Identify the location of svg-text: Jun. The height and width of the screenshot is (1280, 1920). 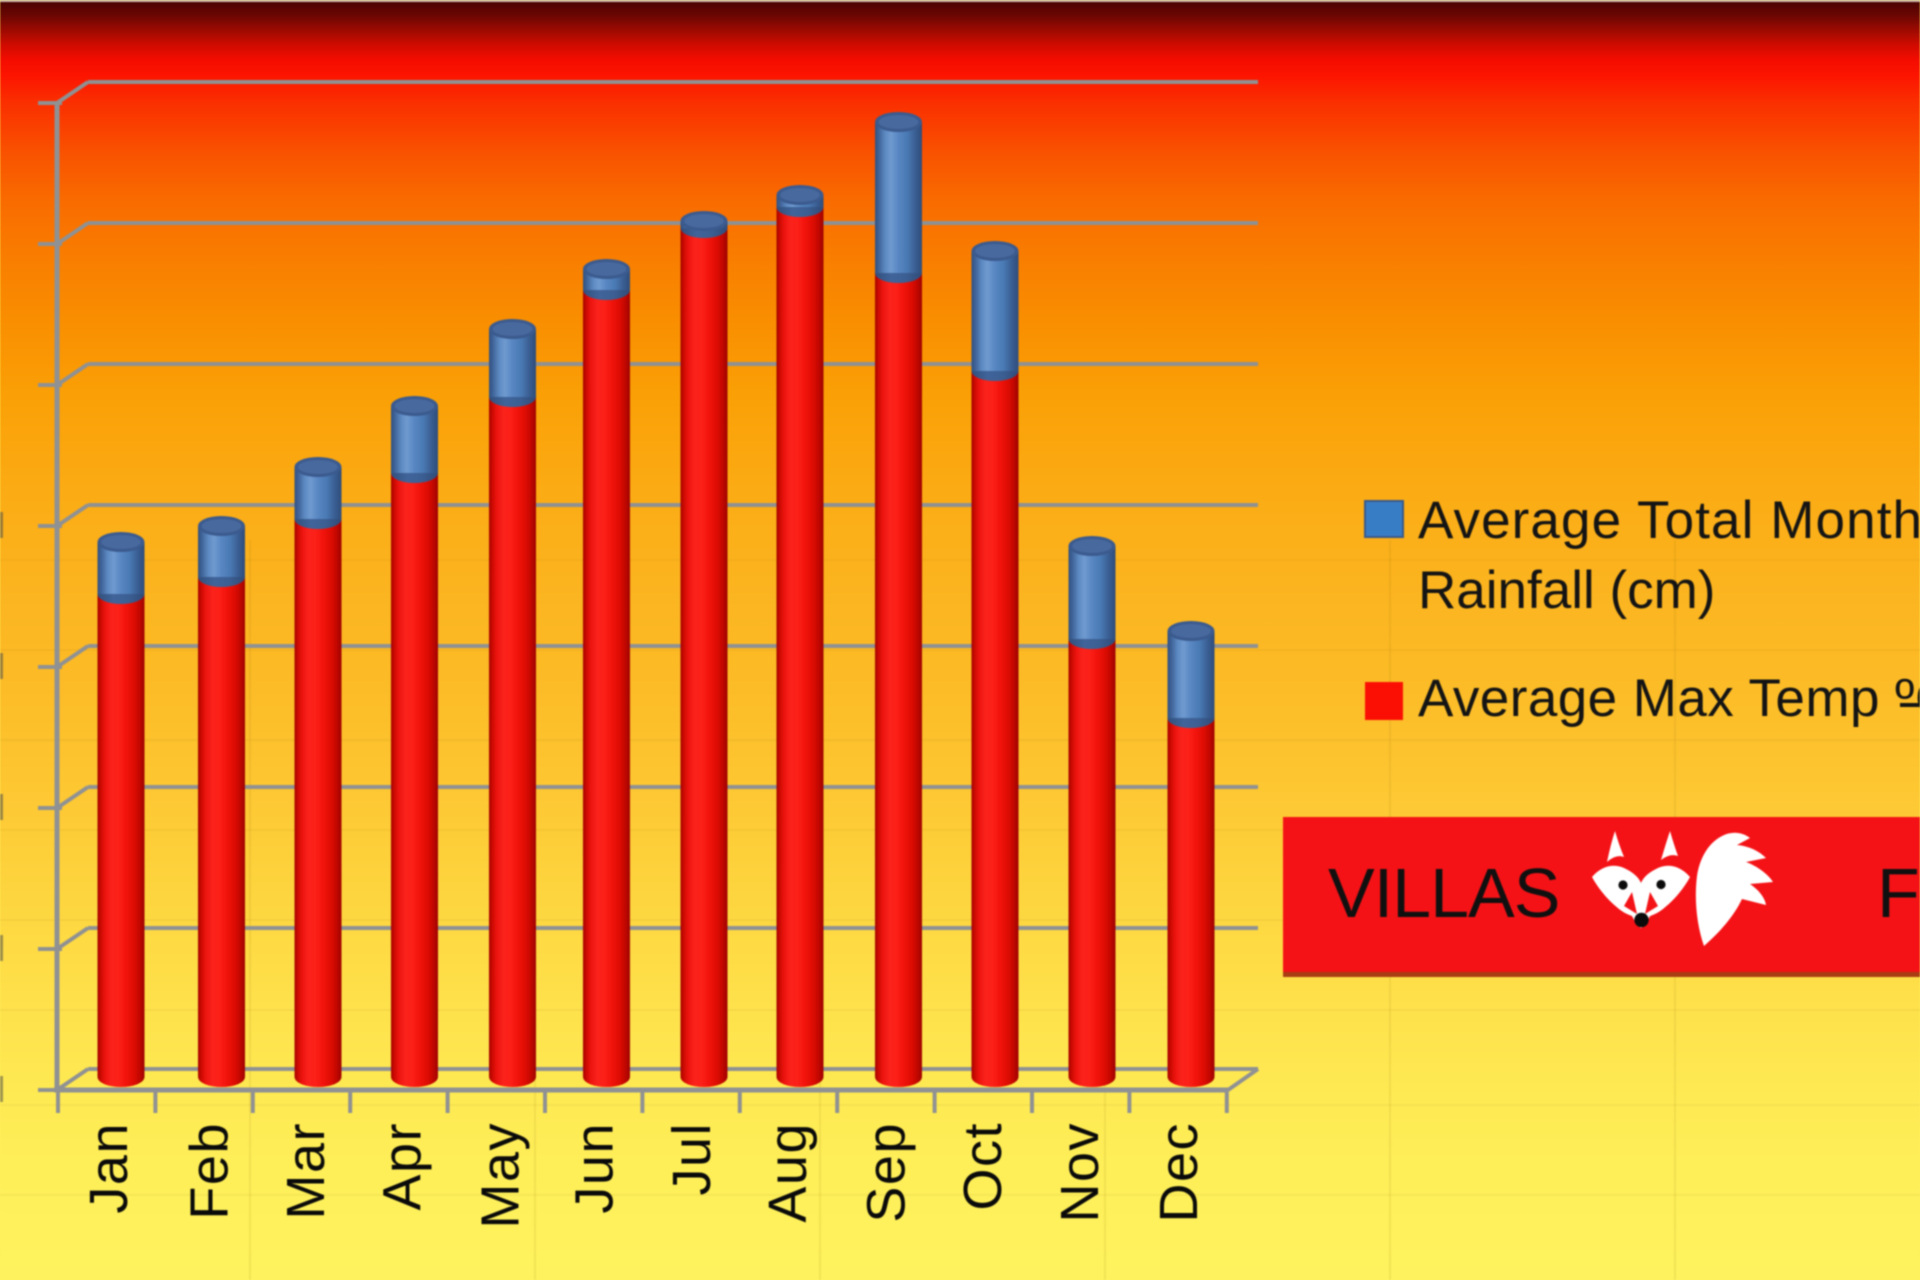
(595, 1168).